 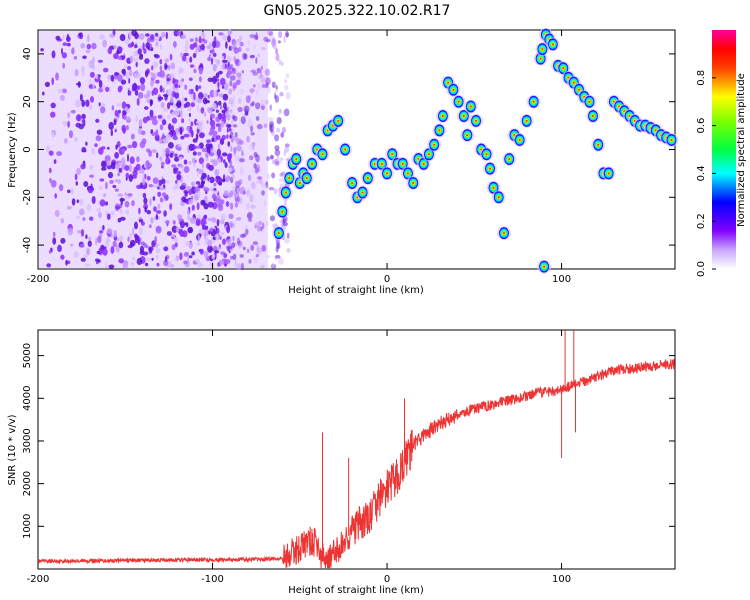 I want to click on spectrogram-ylabel: Frequency (Hz), so click(x=12, y=150).